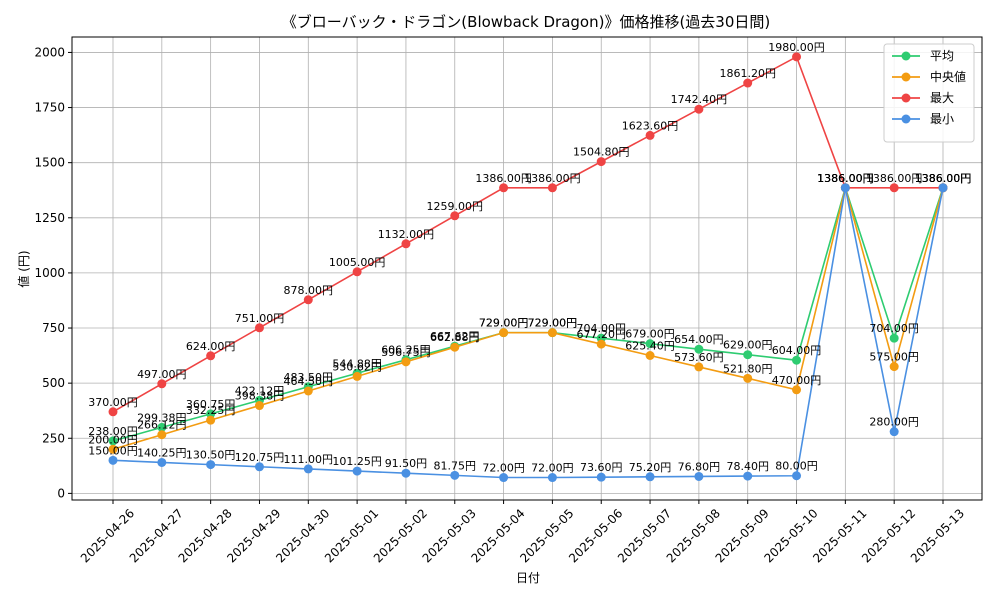 The height and width of the screenshot is (604, 1000). What do you see at coordinates (747, 73) in the screenshot?
I see `data-label: 1861.20円` at bounding box center [747, 73].